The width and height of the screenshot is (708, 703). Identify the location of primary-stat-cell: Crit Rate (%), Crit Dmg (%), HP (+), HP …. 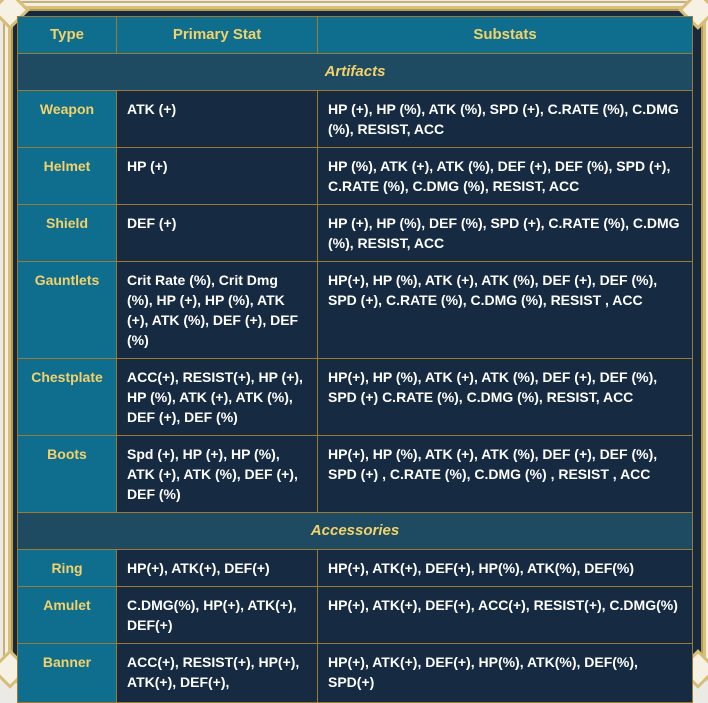
(217, 310).